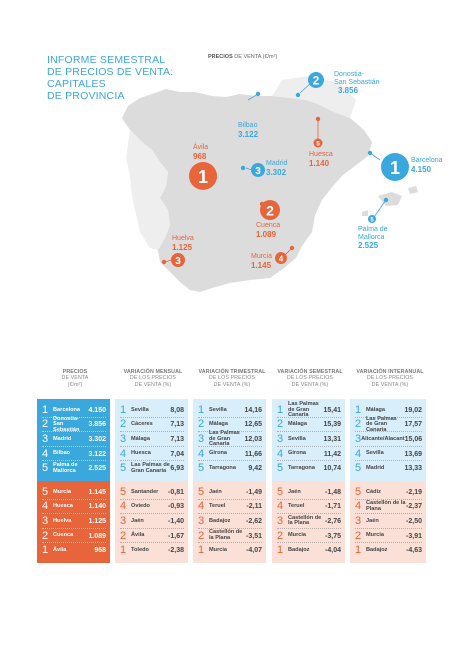 Image resolution: width=468 pixels, height=662 pixels. What do you see at coordinates (332, 439) in the screenshot?
I see `value: 13,31` at bounding box center [332, 439].